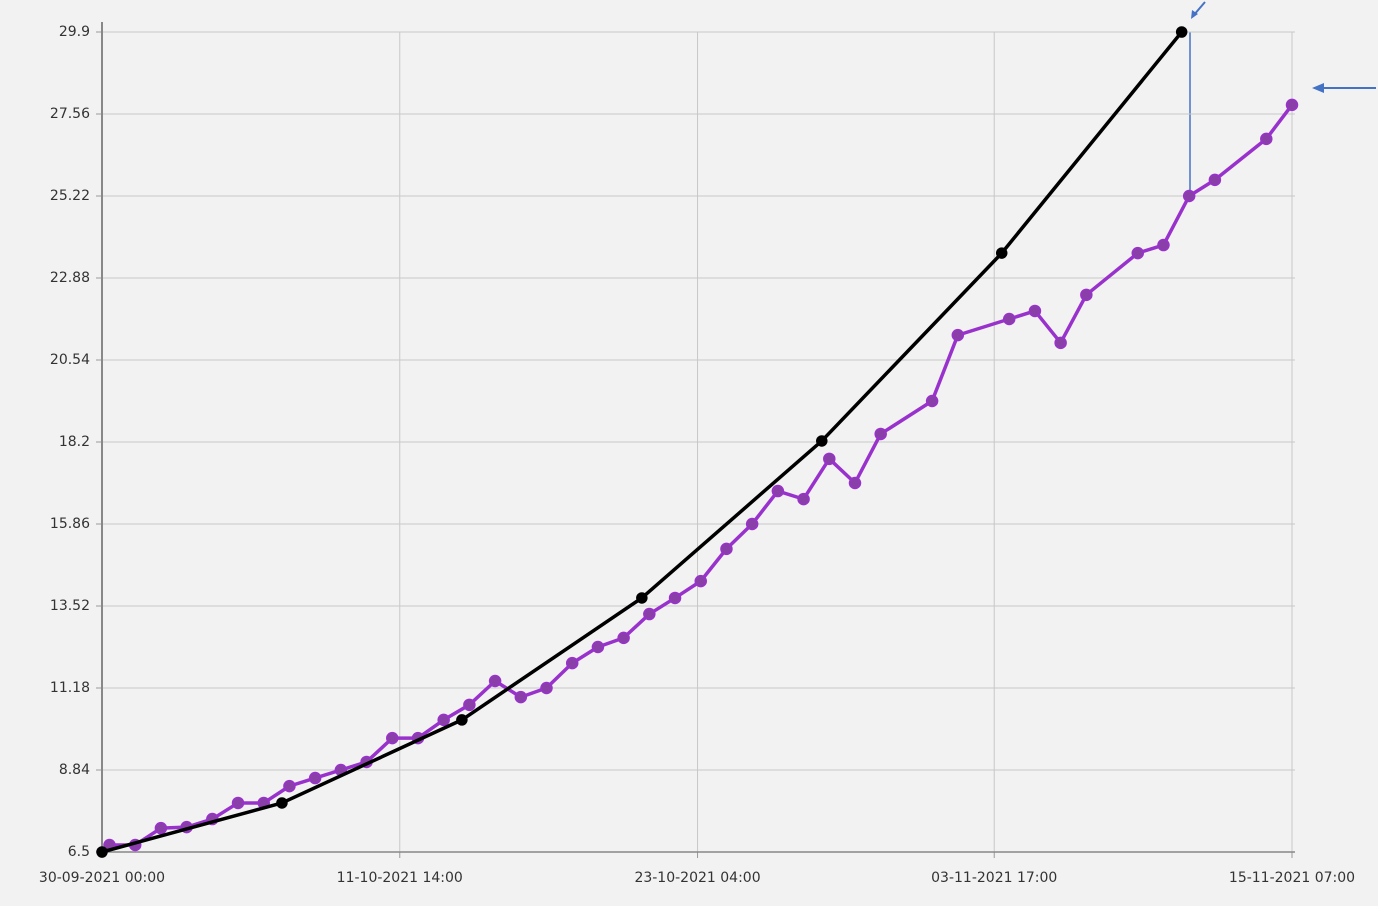 The width and height of the screenshot is (1378, 906). I want to click on x-tick-label: 15-11-2021 07:00, so click(1292, 878).